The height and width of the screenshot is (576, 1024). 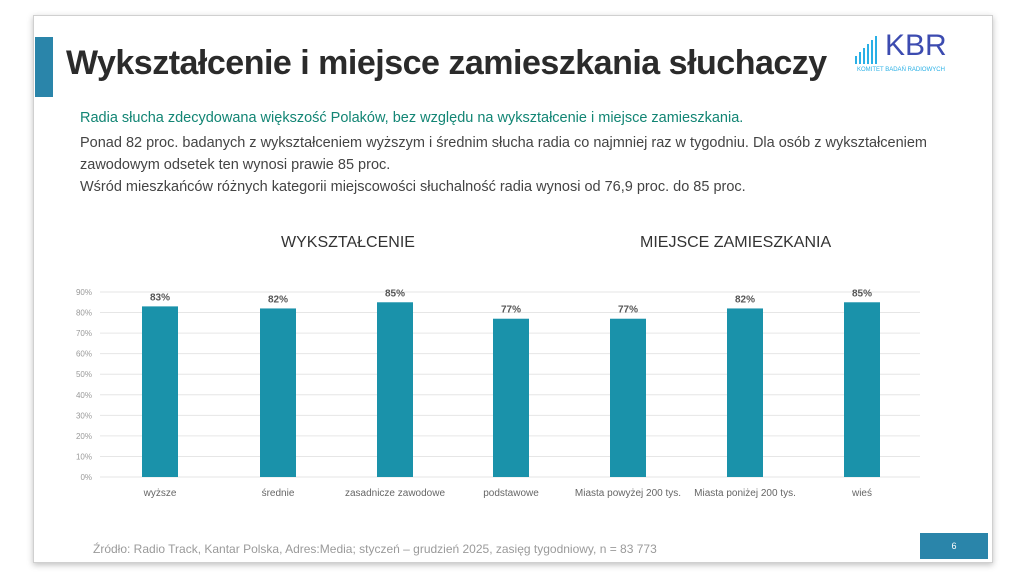 I want to click on y-tick-label: 60%, so click(x=84, y=354).